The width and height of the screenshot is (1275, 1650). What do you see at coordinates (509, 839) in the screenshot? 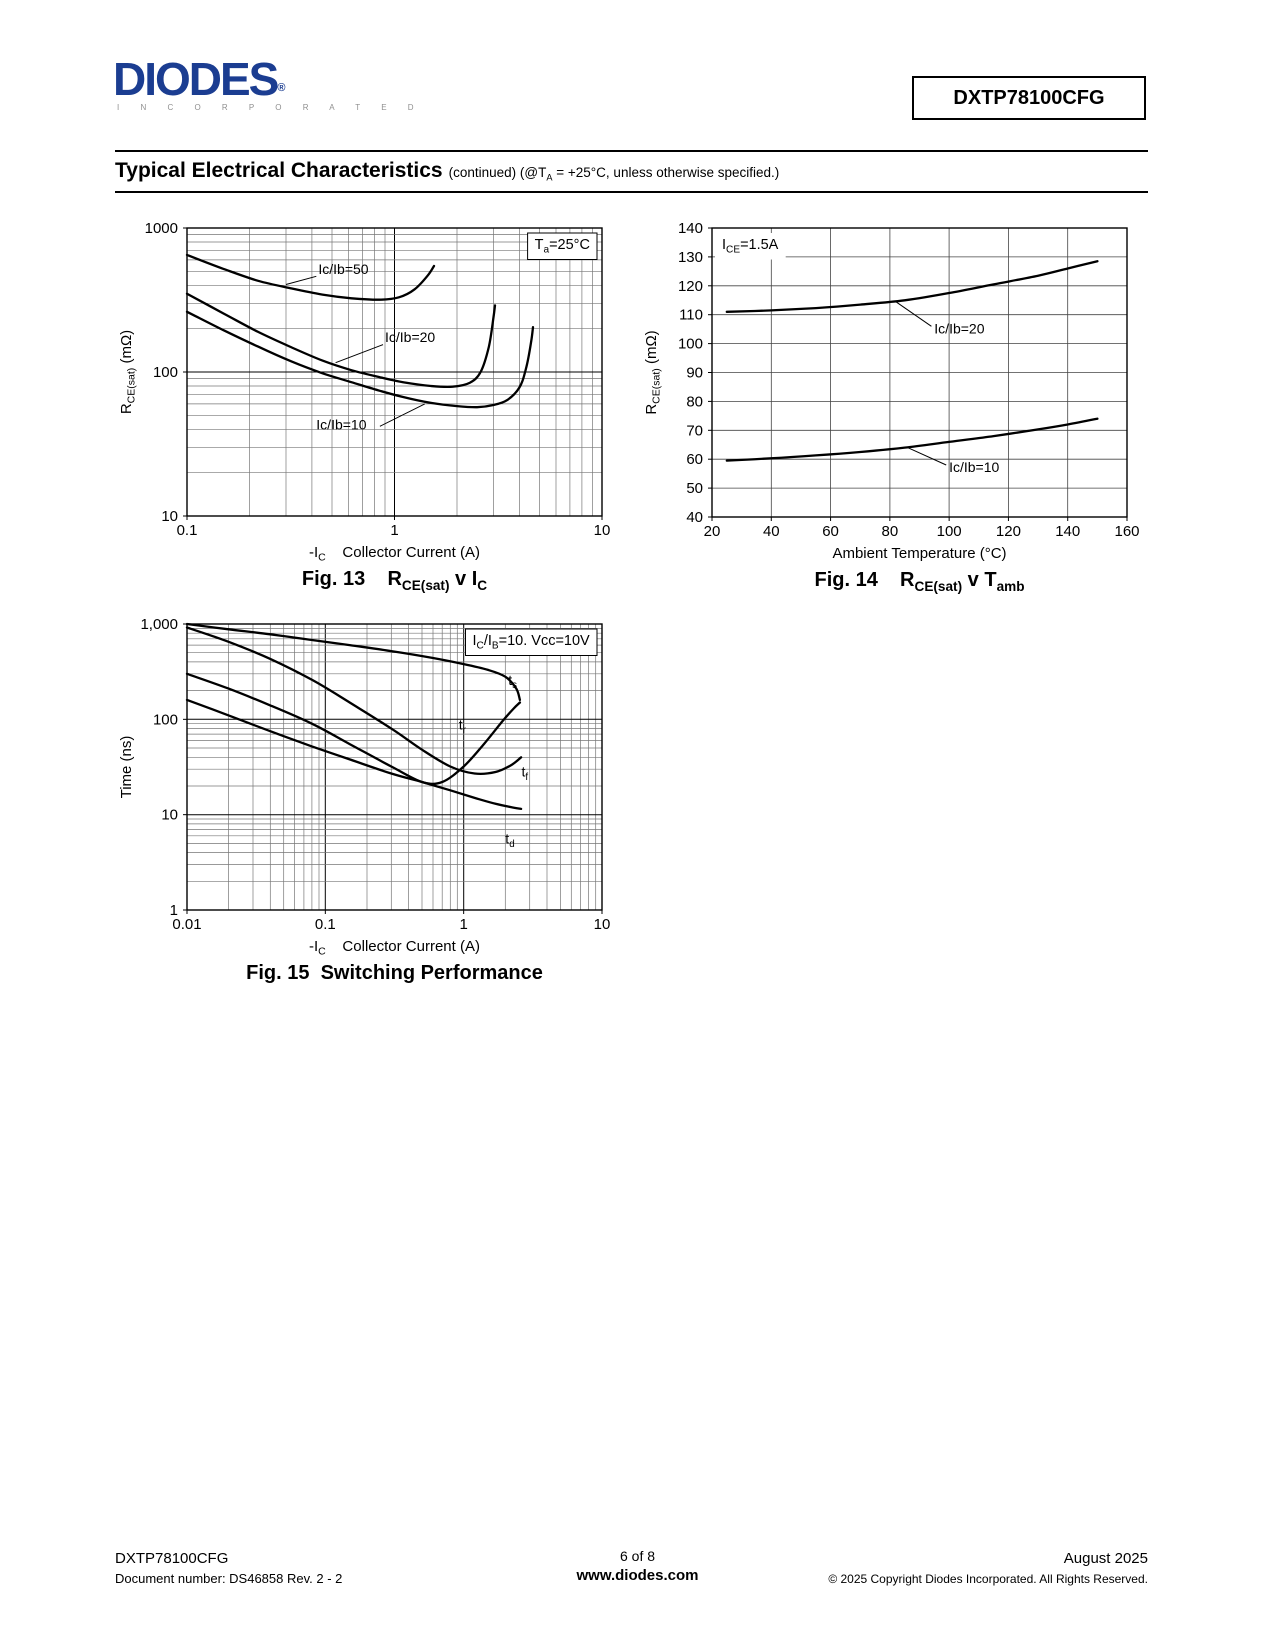
I see `curve-label: td` at bounding box center [509, 839].